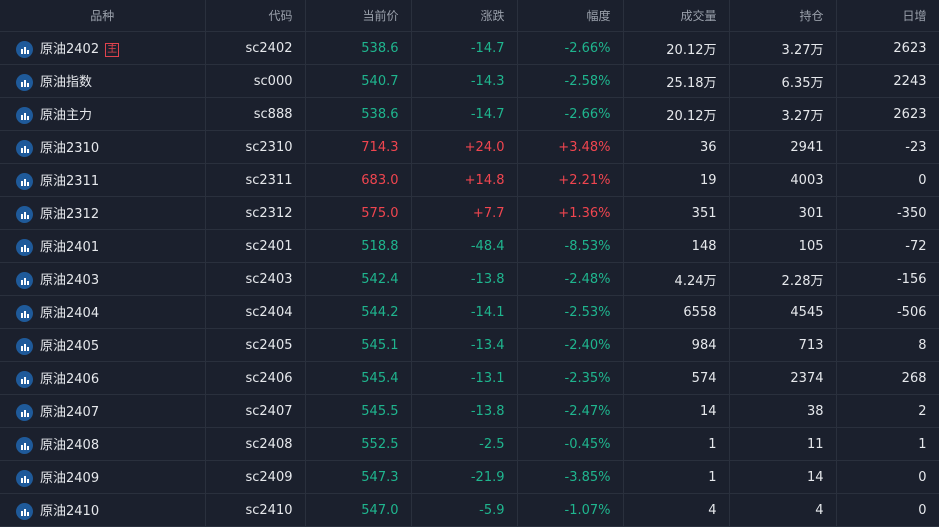 Image resolution: width=939 pixels, height=527 pixels. Describe the element at coordinates (70, 313) in the screenshot. I see `variety-name: 原油2404` at that location.